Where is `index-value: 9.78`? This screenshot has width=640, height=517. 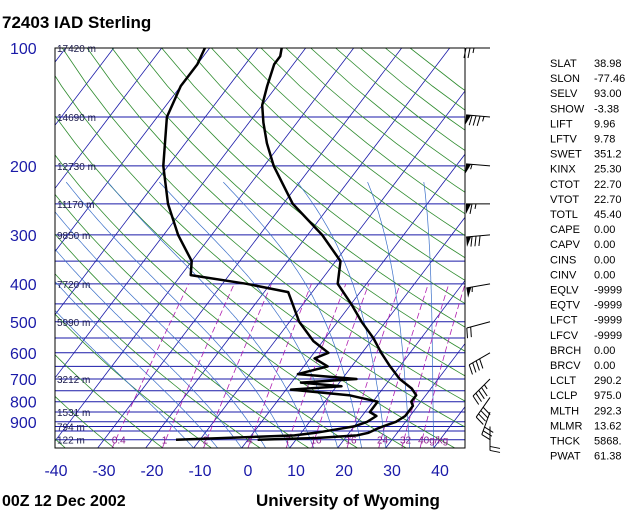 index-value: 9.78 is located at coordinates (604, 140).